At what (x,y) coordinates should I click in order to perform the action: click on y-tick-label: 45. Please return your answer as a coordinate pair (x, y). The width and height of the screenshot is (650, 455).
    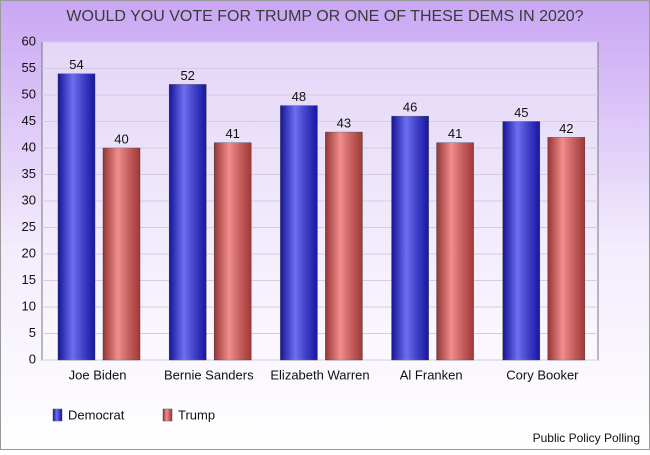
    Looking at the image, I should click on (29, 120).